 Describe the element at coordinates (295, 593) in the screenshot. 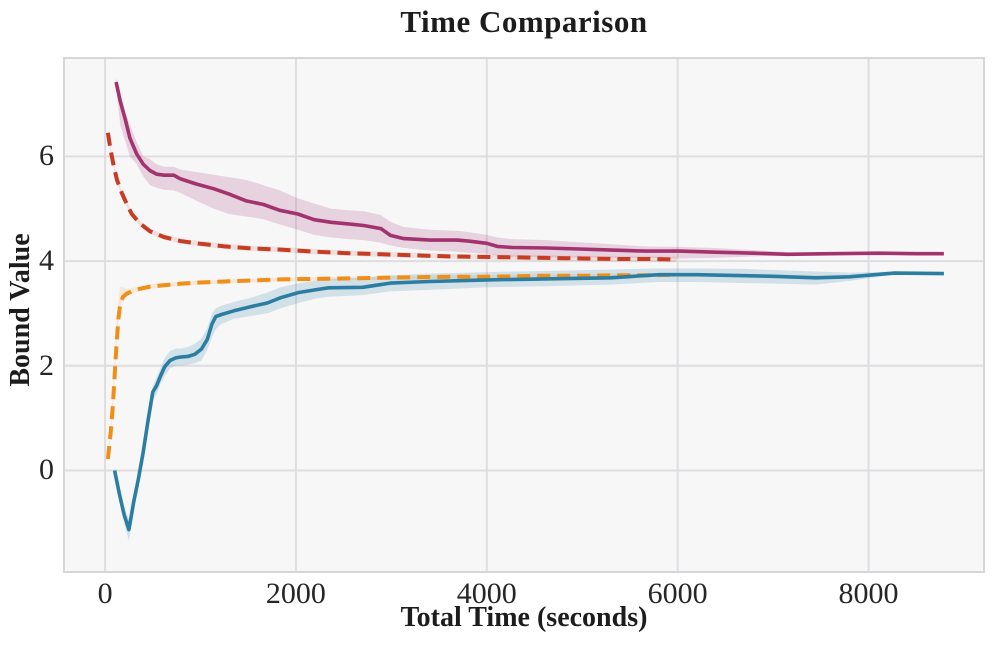

I see `x-tick-label: 2000` at that location.